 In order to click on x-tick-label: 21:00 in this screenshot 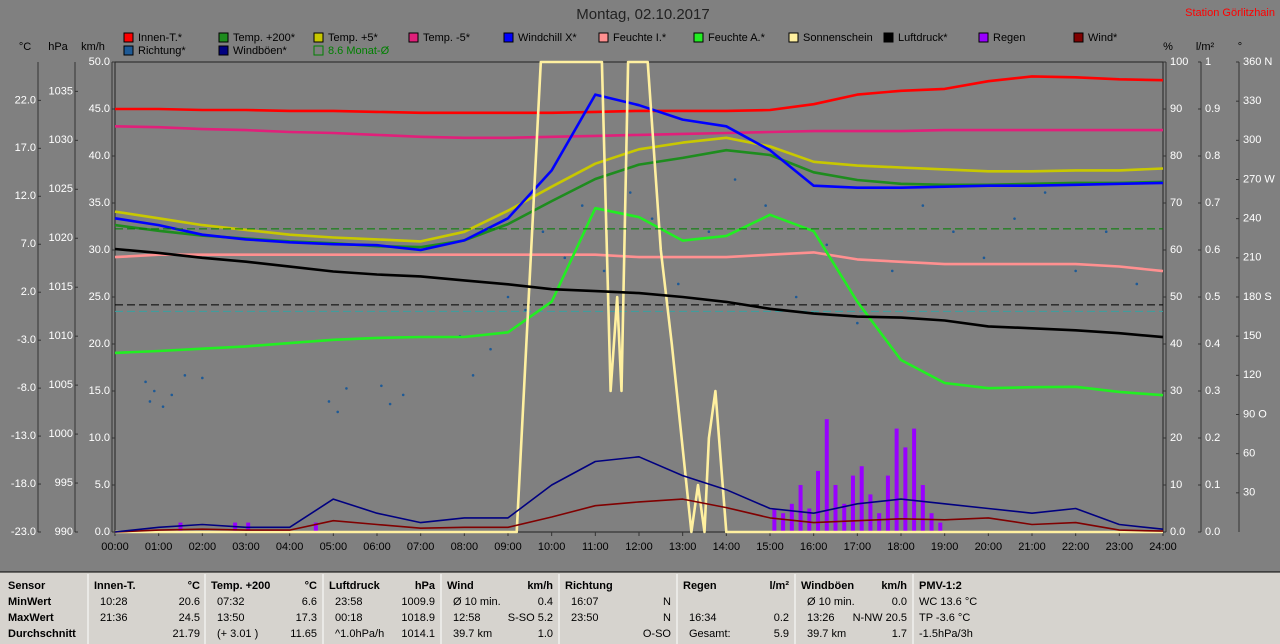, I will do `click(1032, 547)`.